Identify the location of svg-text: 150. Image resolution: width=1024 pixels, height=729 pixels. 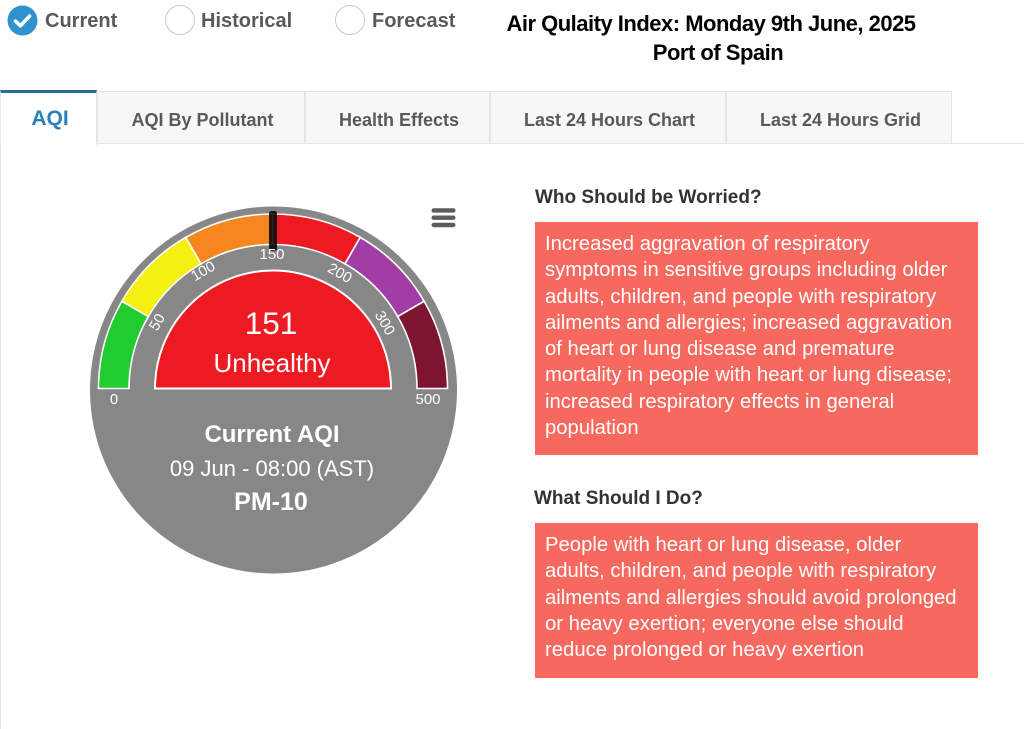
(271, 254).